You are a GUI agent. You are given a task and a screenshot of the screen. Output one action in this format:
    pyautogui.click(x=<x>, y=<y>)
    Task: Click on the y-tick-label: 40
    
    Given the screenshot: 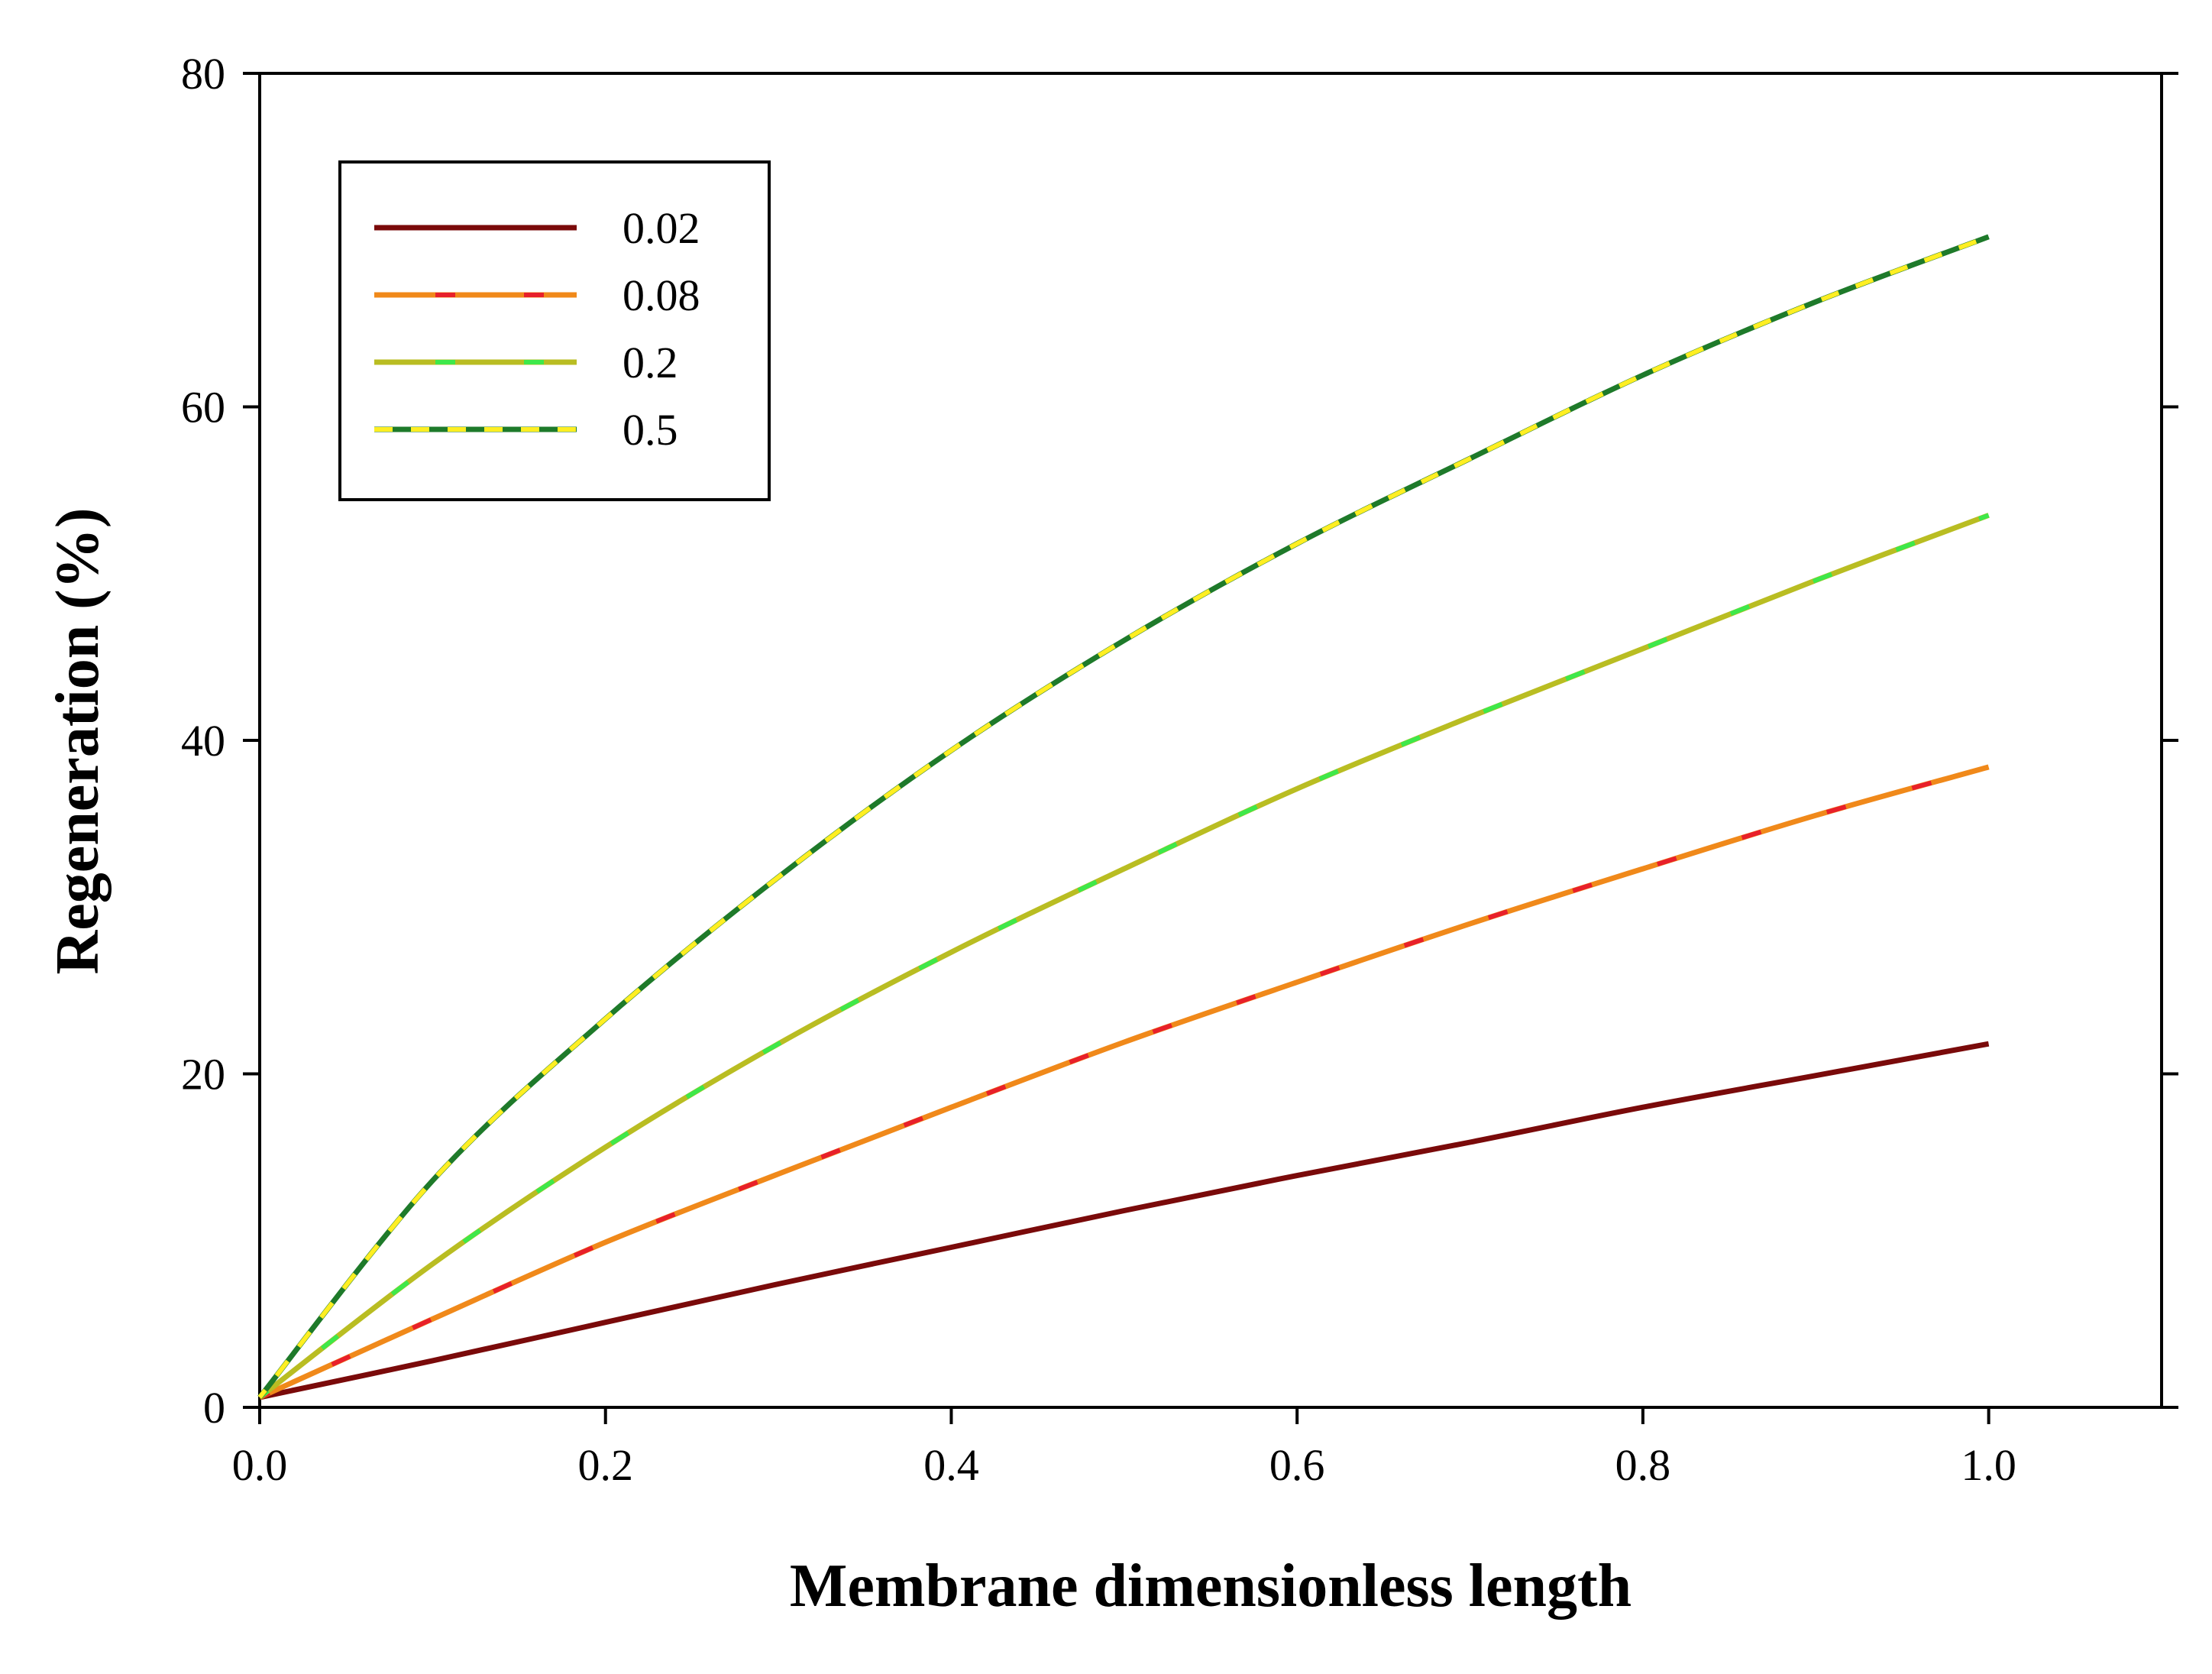 What is the action you would take?
    pyautogui.click(x=203, y=741)
    